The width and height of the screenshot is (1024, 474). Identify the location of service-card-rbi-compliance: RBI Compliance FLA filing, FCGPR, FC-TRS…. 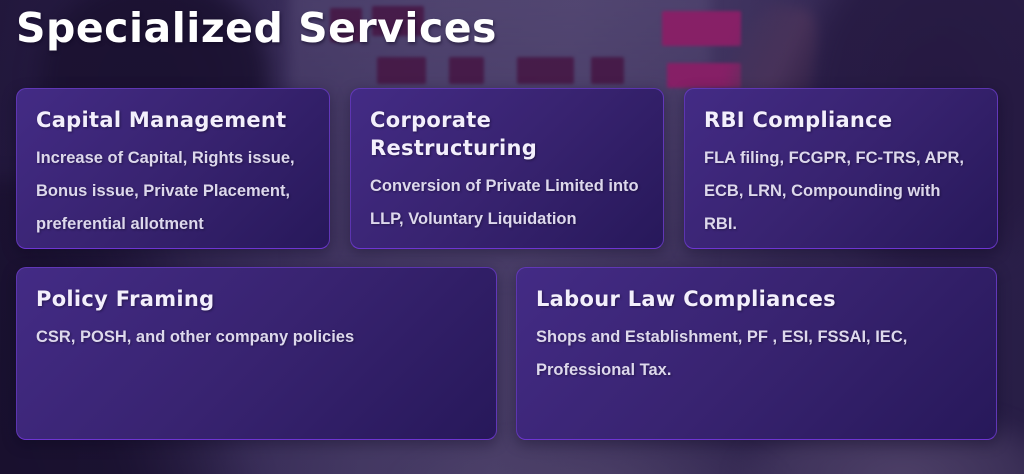
(841, 168).